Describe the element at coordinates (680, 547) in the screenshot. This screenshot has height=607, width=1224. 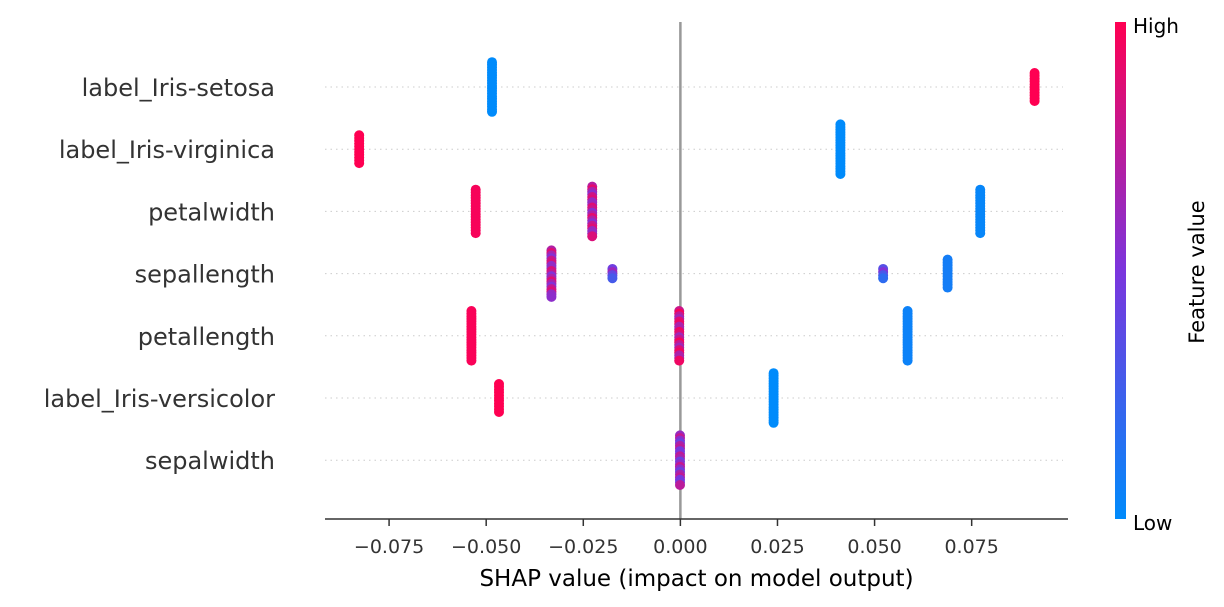
I see `x-tick-label: 0.000` at that location.